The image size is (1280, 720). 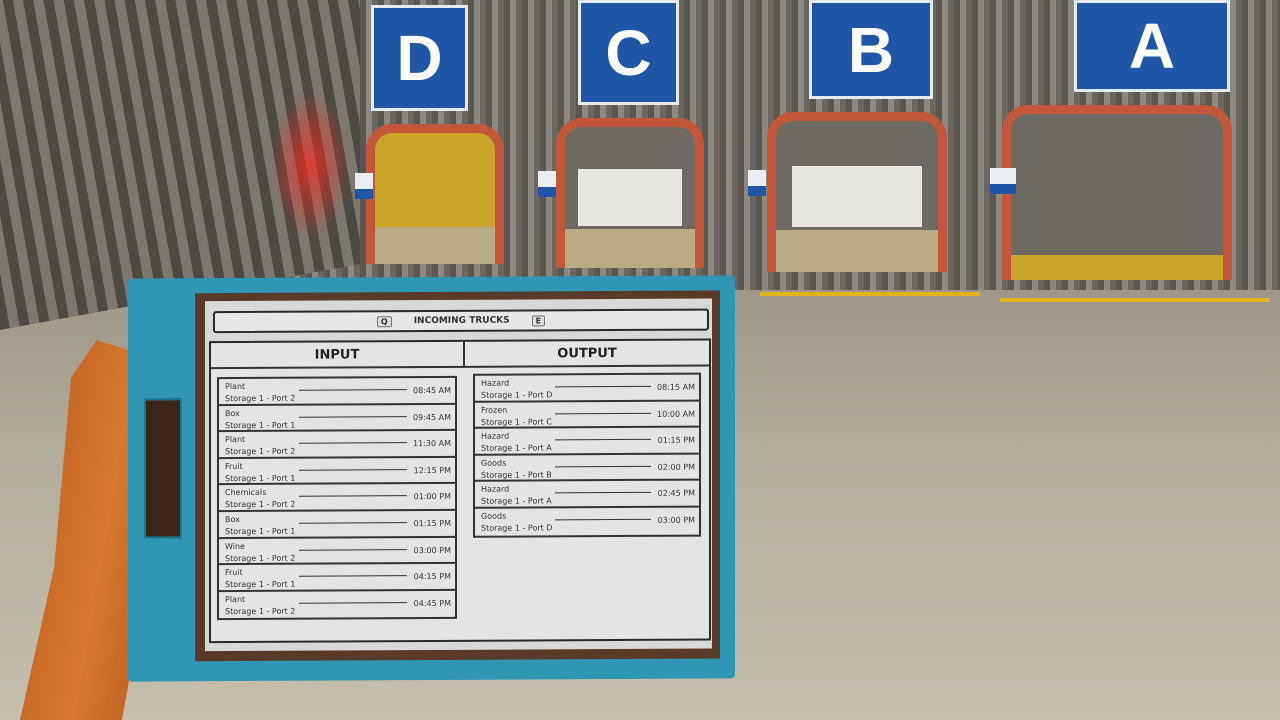 What do you see at coordinates (587, 354) in the screenshot?
I see `output-heading: OUTPUT` at bounding box center [587, 354].